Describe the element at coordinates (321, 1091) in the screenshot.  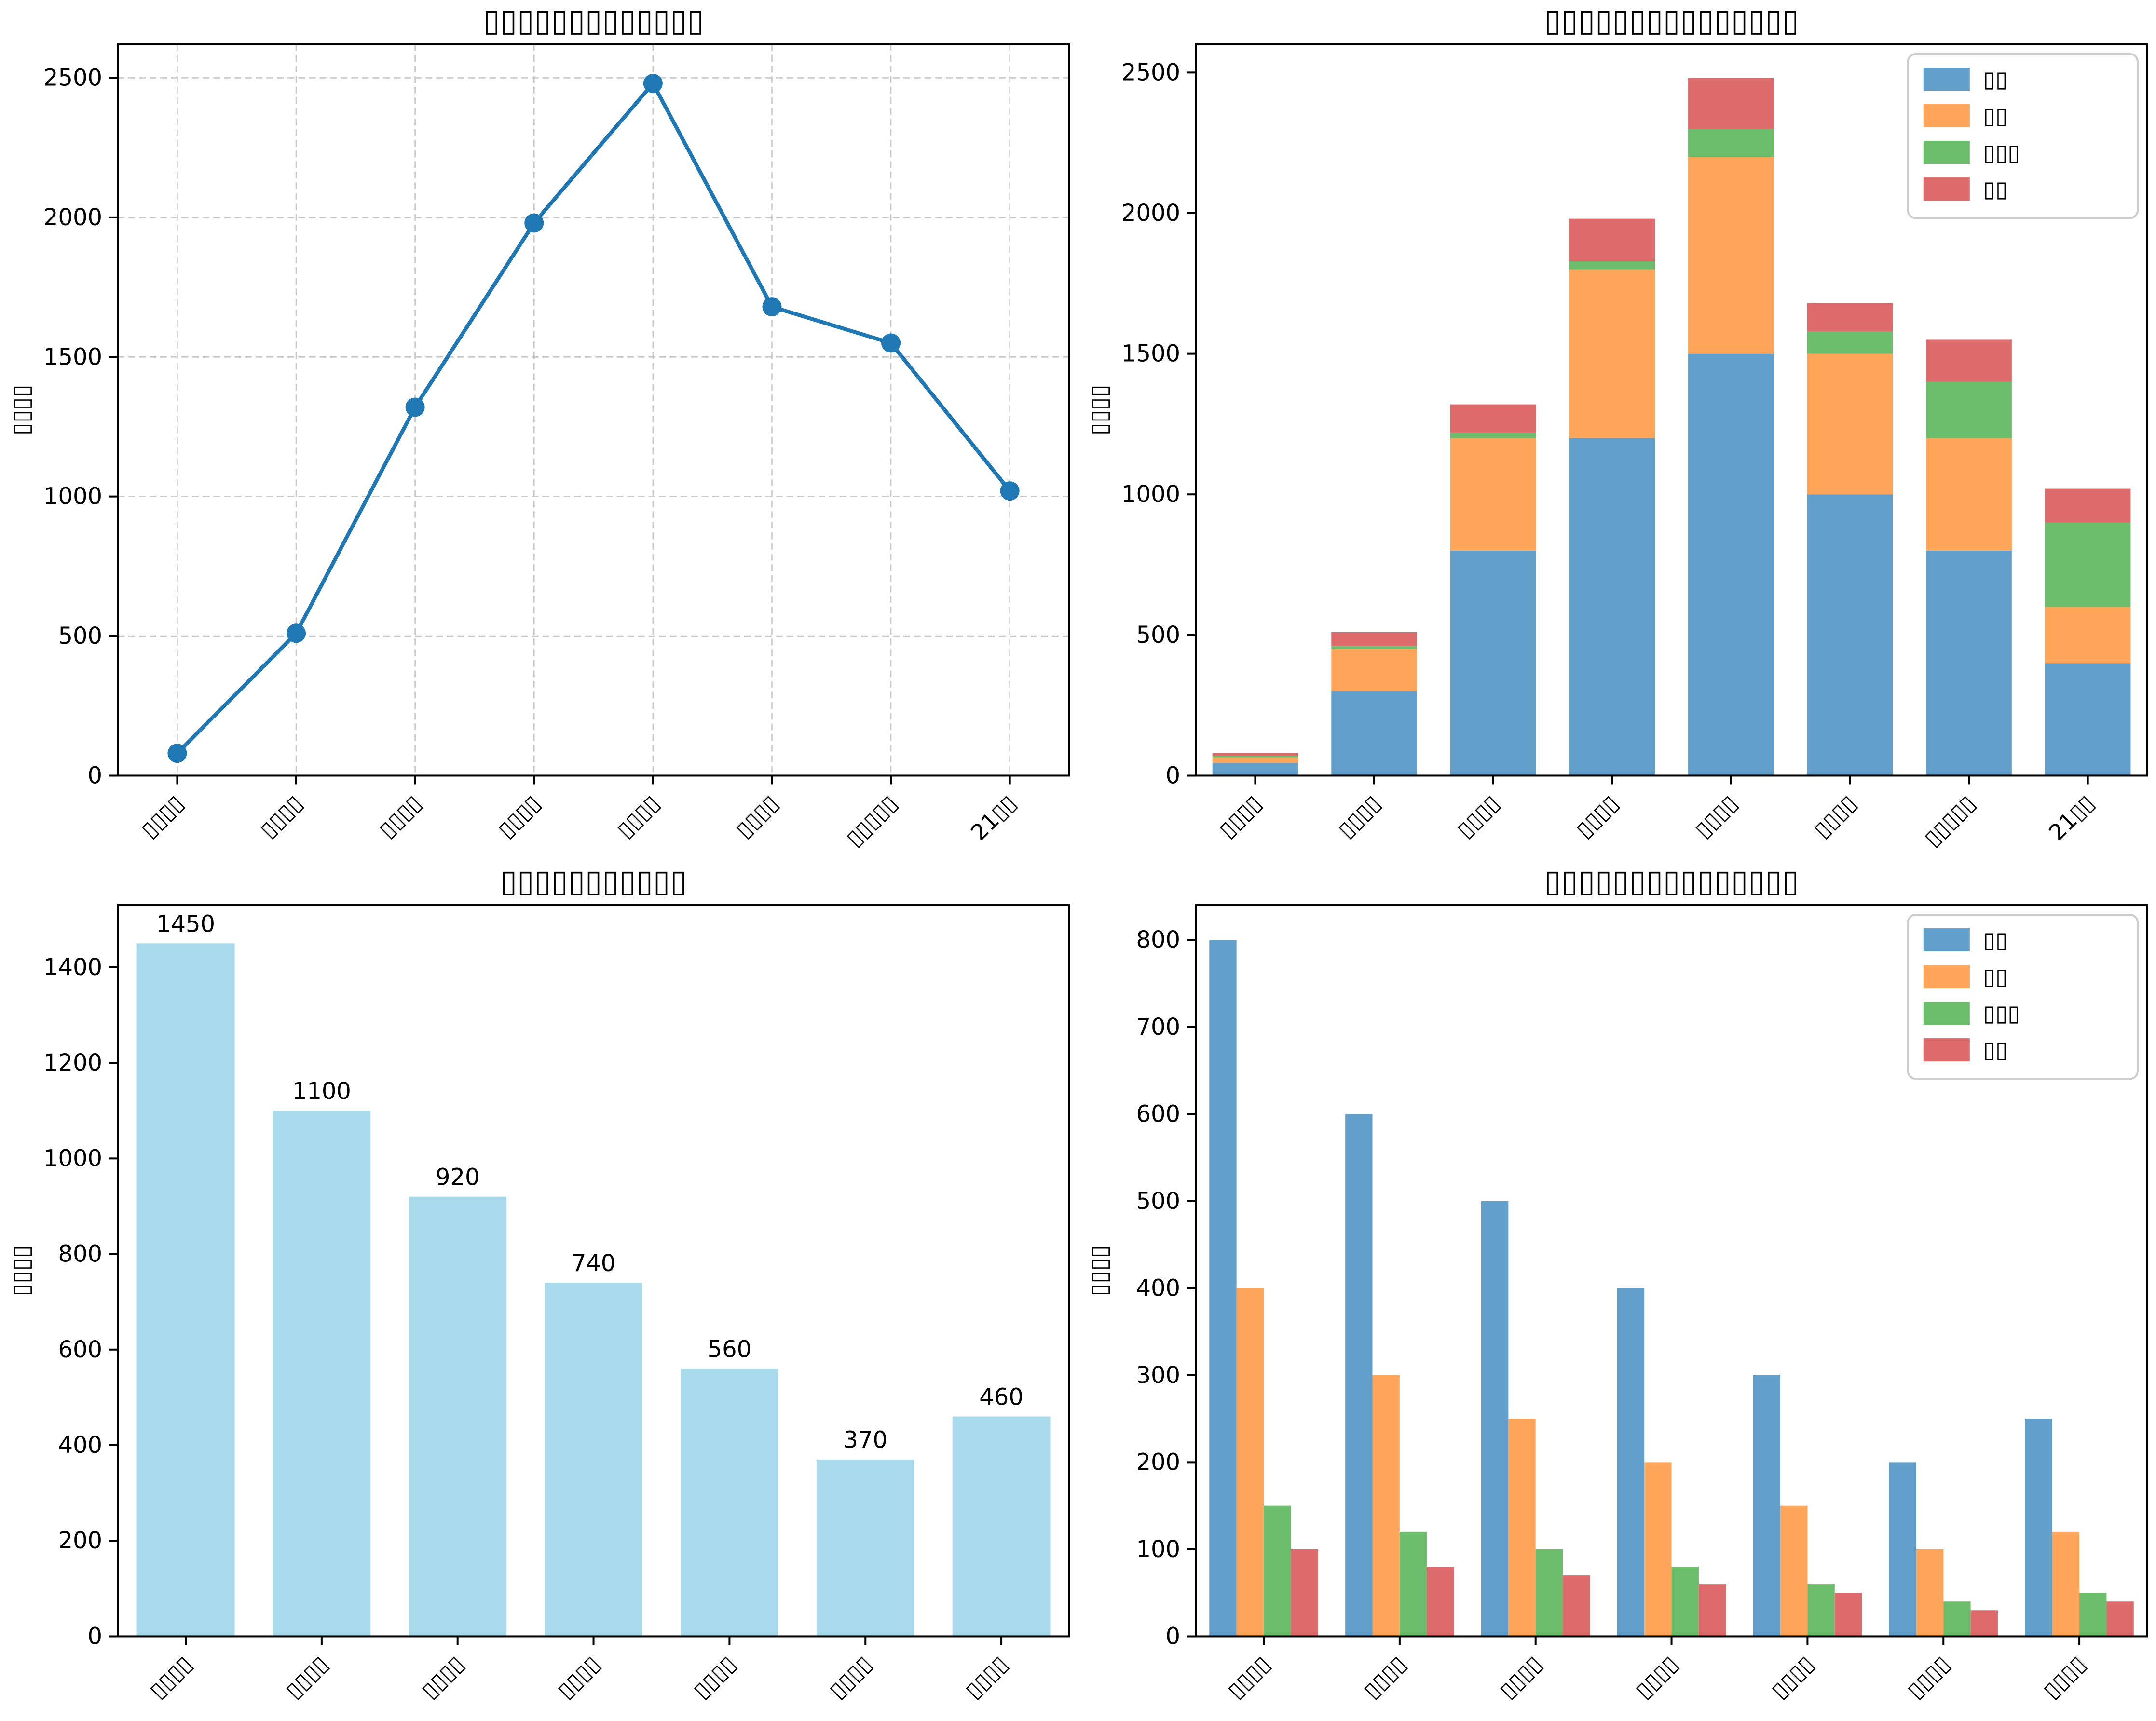
I see `bar-value-label: 1100` at that location.